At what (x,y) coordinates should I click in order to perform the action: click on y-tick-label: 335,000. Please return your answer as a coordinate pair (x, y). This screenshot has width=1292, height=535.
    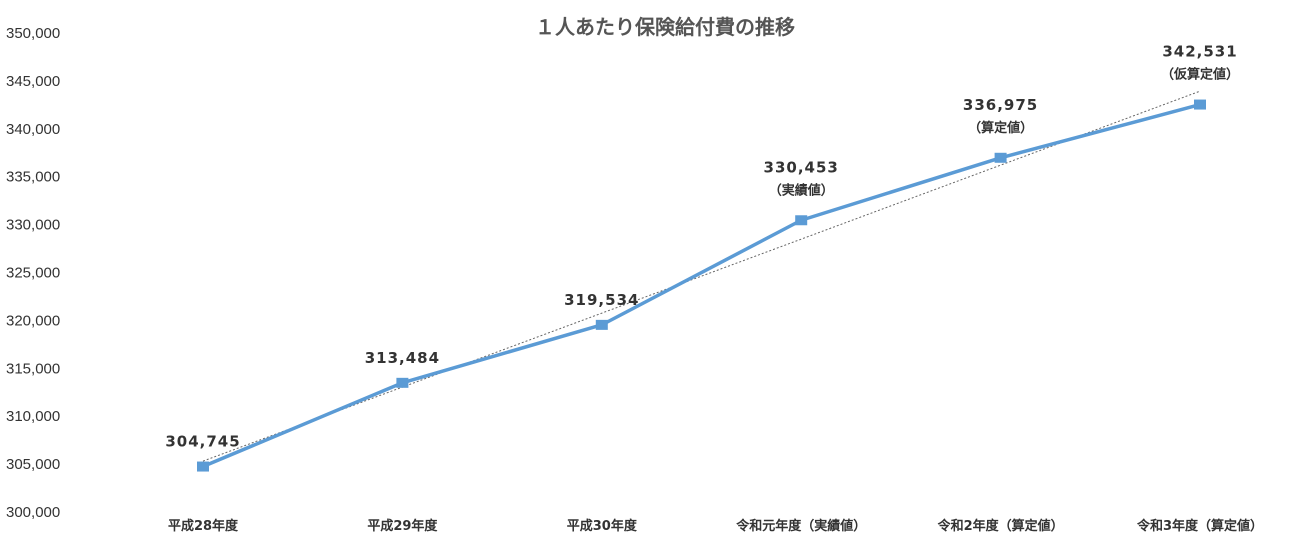
    Looking at the image, I should click on (33, 177).